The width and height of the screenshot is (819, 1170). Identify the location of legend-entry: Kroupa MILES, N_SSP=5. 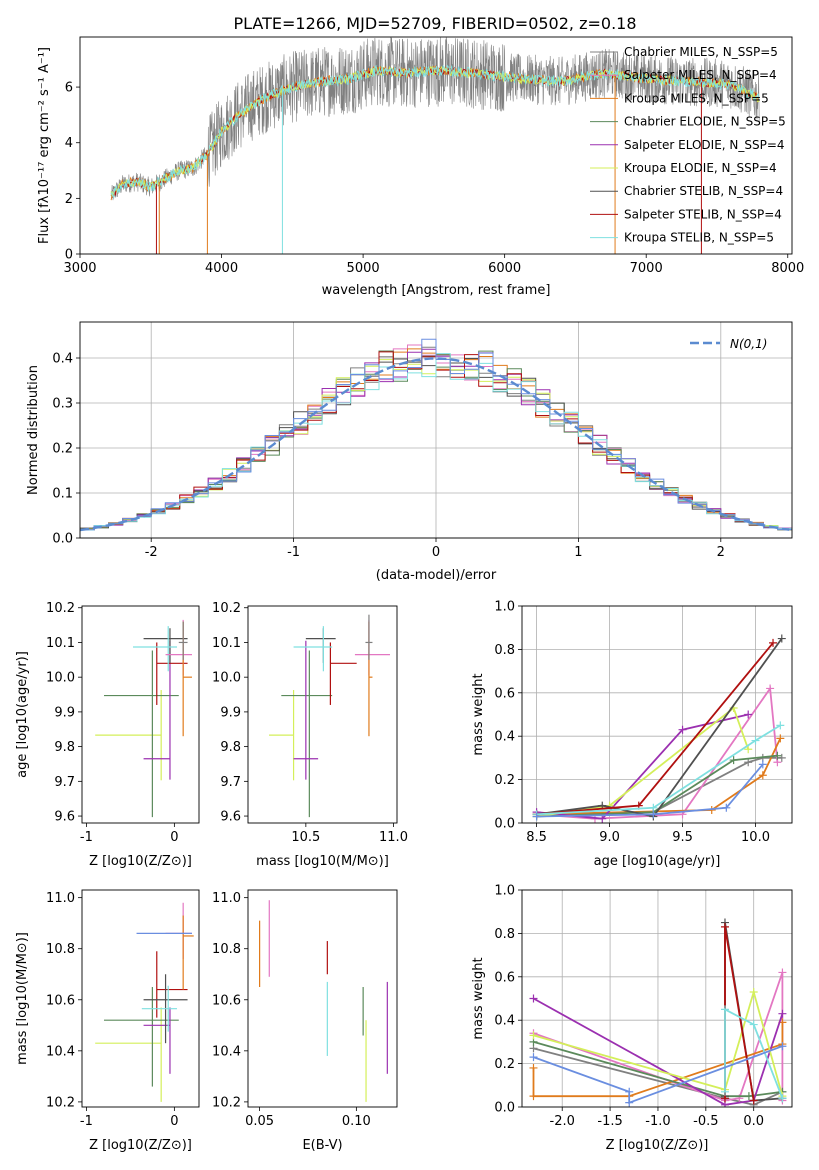
(696, 98).